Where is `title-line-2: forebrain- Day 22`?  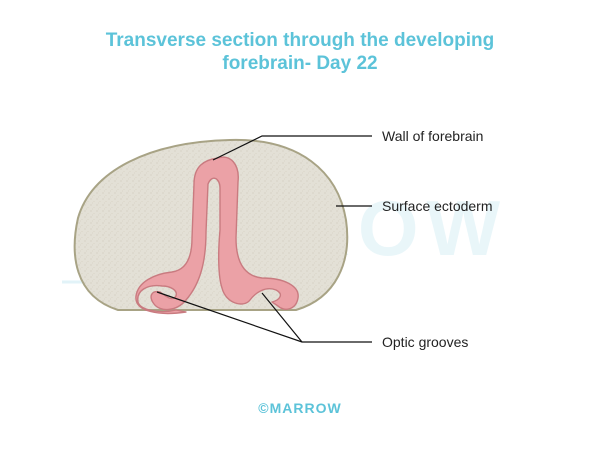 title-line-2: forebrain- Day 22 is located at coordinates (300, 63).